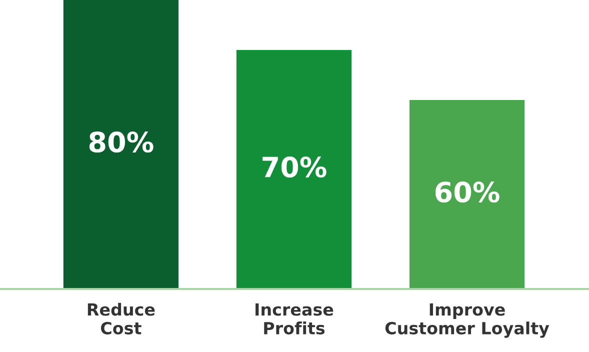  Describe the element at coordinates (121, 318) in the screenshot. I see `x-tick-label: Reduce Cost` at that location.